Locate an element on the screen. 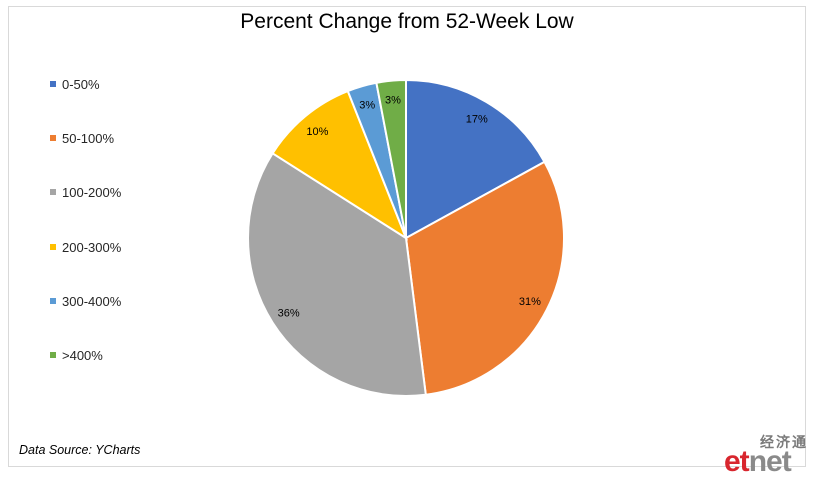  data-label: 31% is located at coordinates (530, 302).